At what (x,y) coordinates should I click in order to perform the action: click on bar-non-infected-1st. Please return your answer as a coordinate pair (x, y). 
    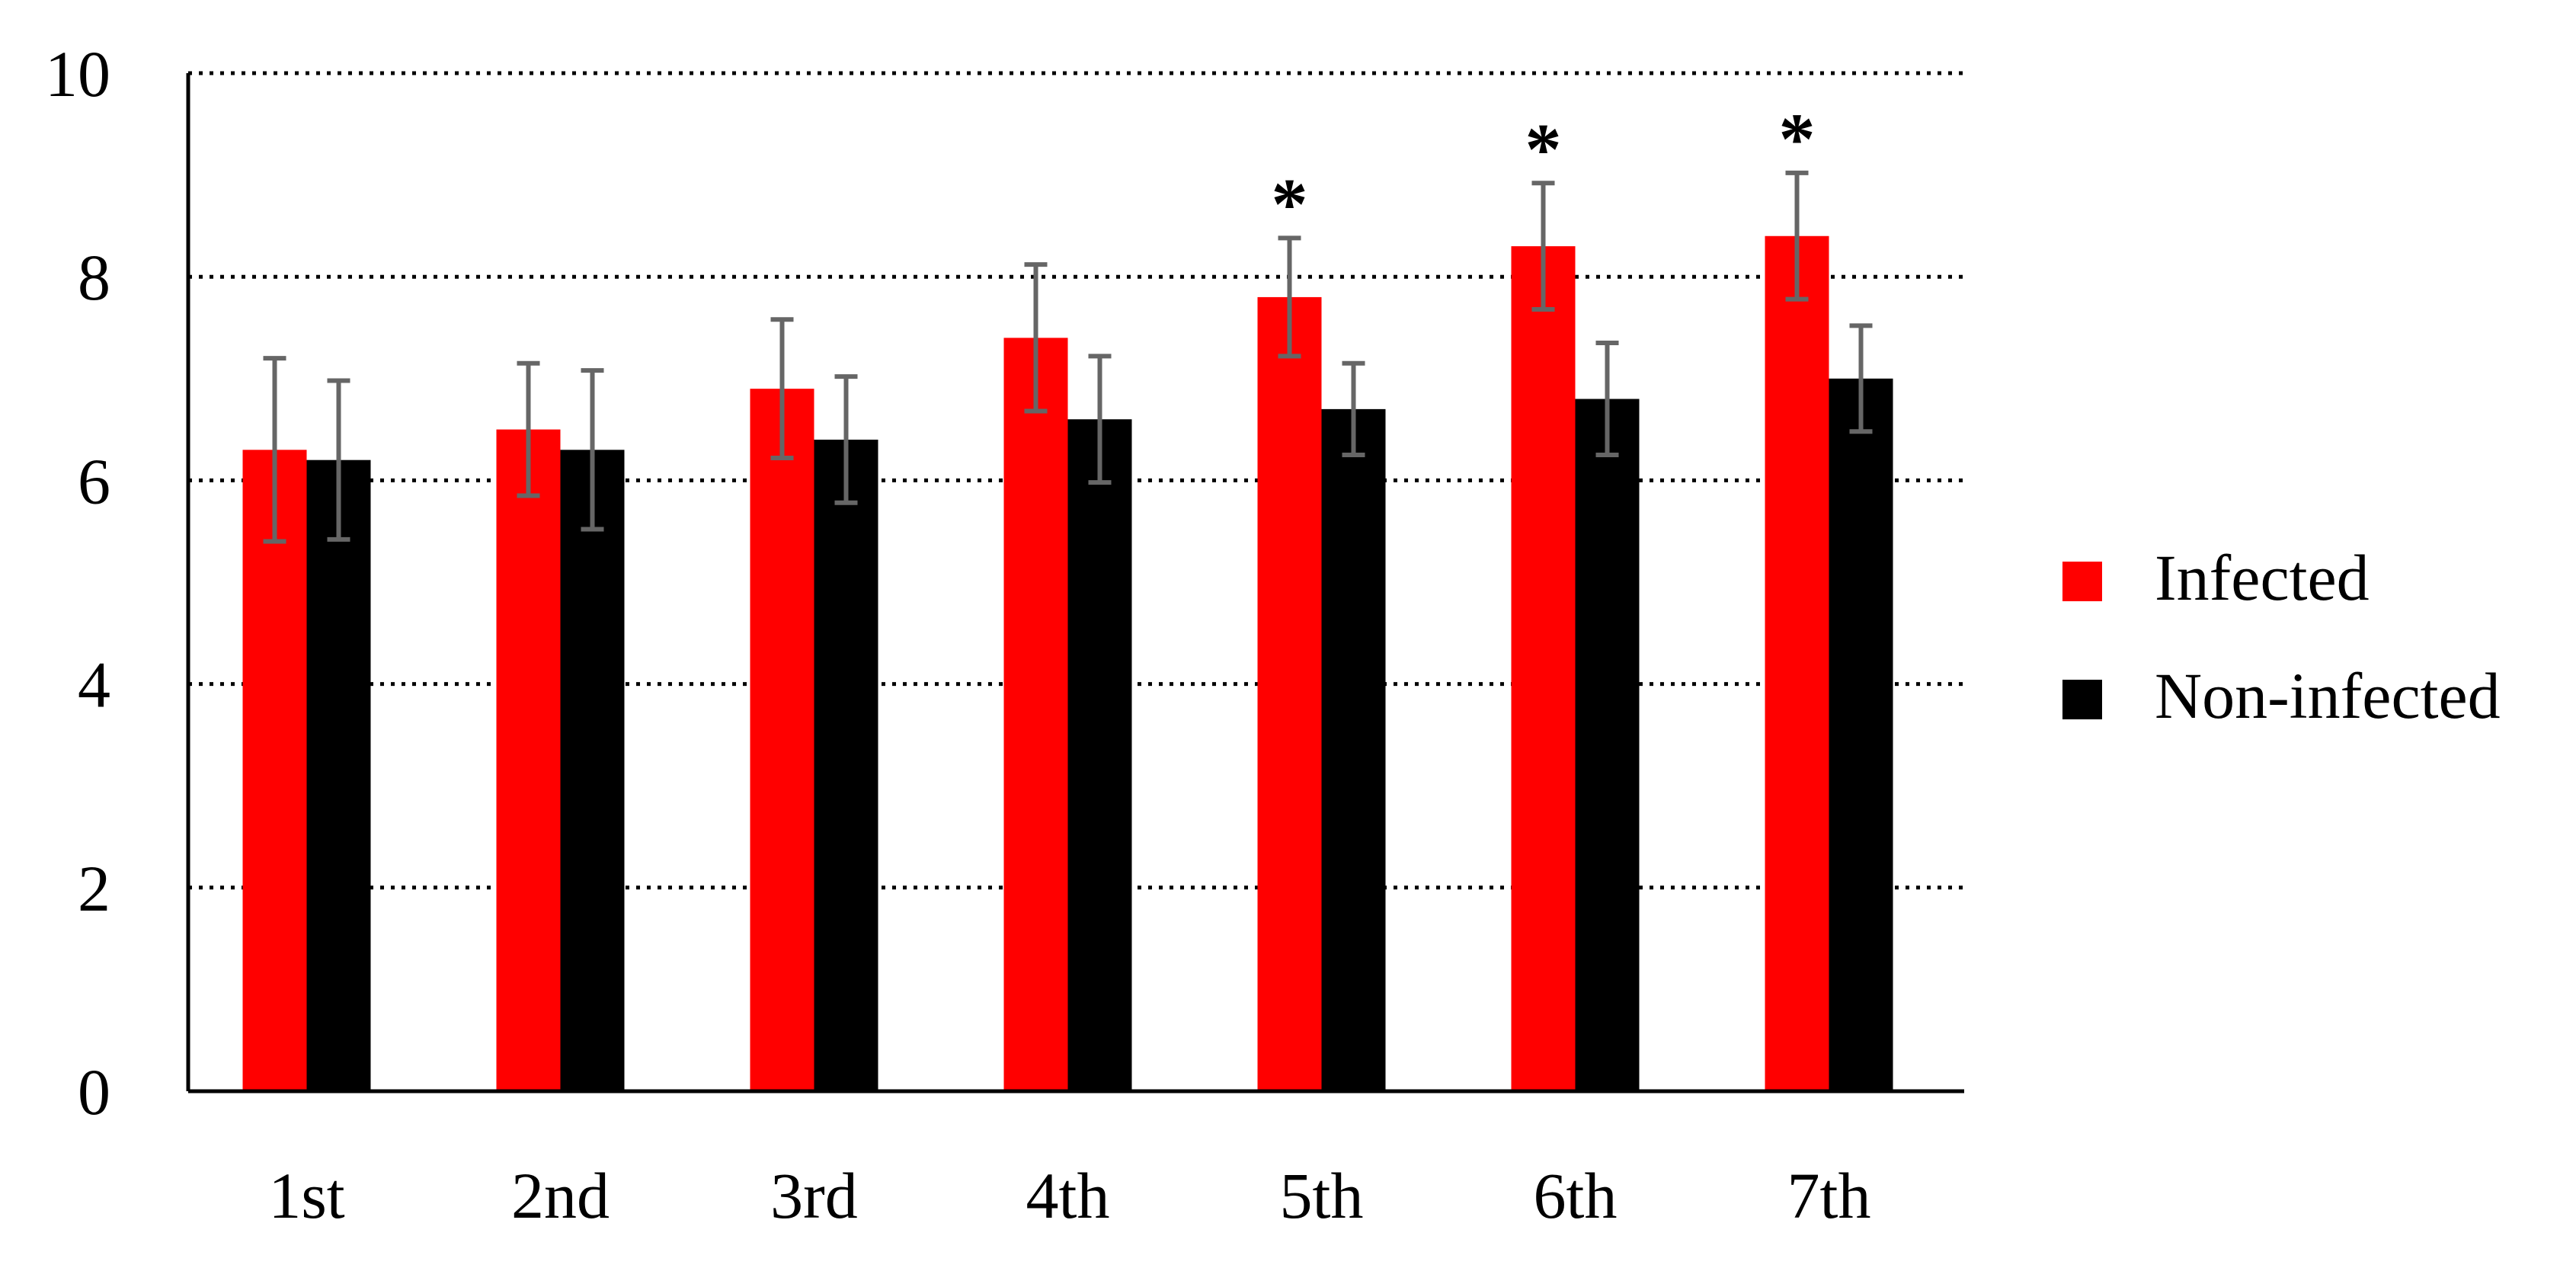
    Looking at the image, I should click on (338, 775).